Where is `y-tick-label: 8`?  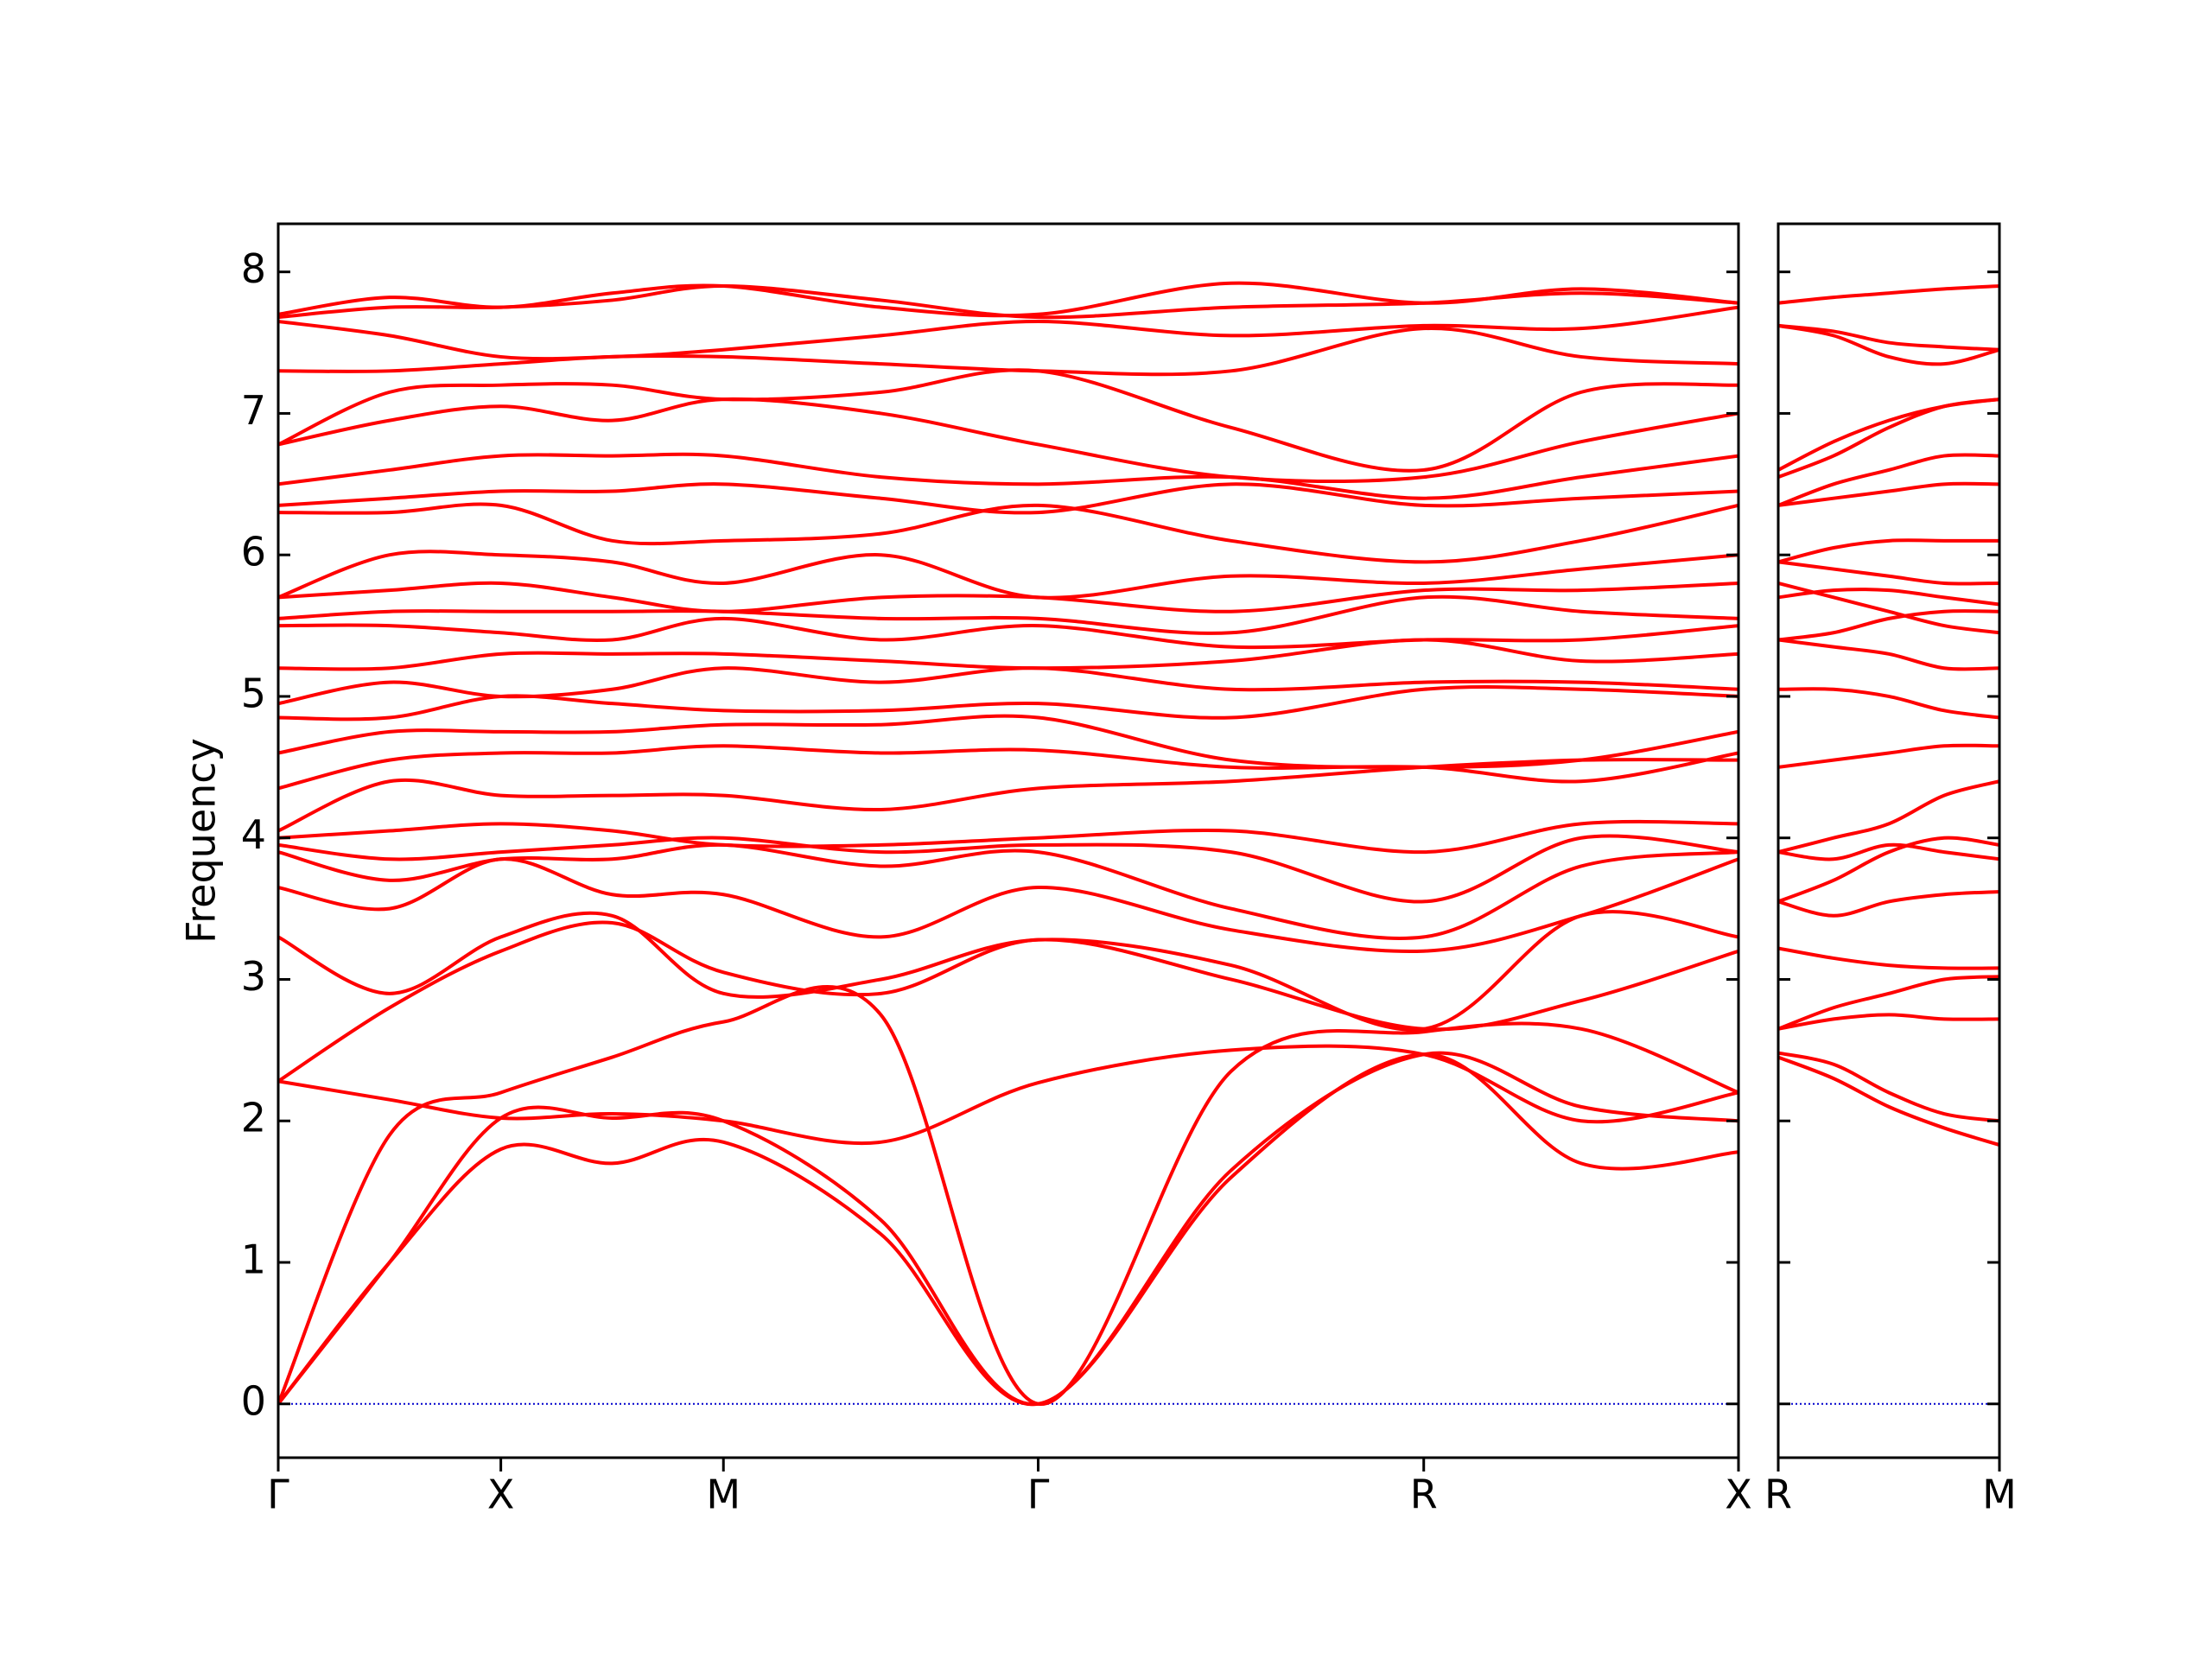 y-tick-label: 8 is located at coordinates (253, 268).